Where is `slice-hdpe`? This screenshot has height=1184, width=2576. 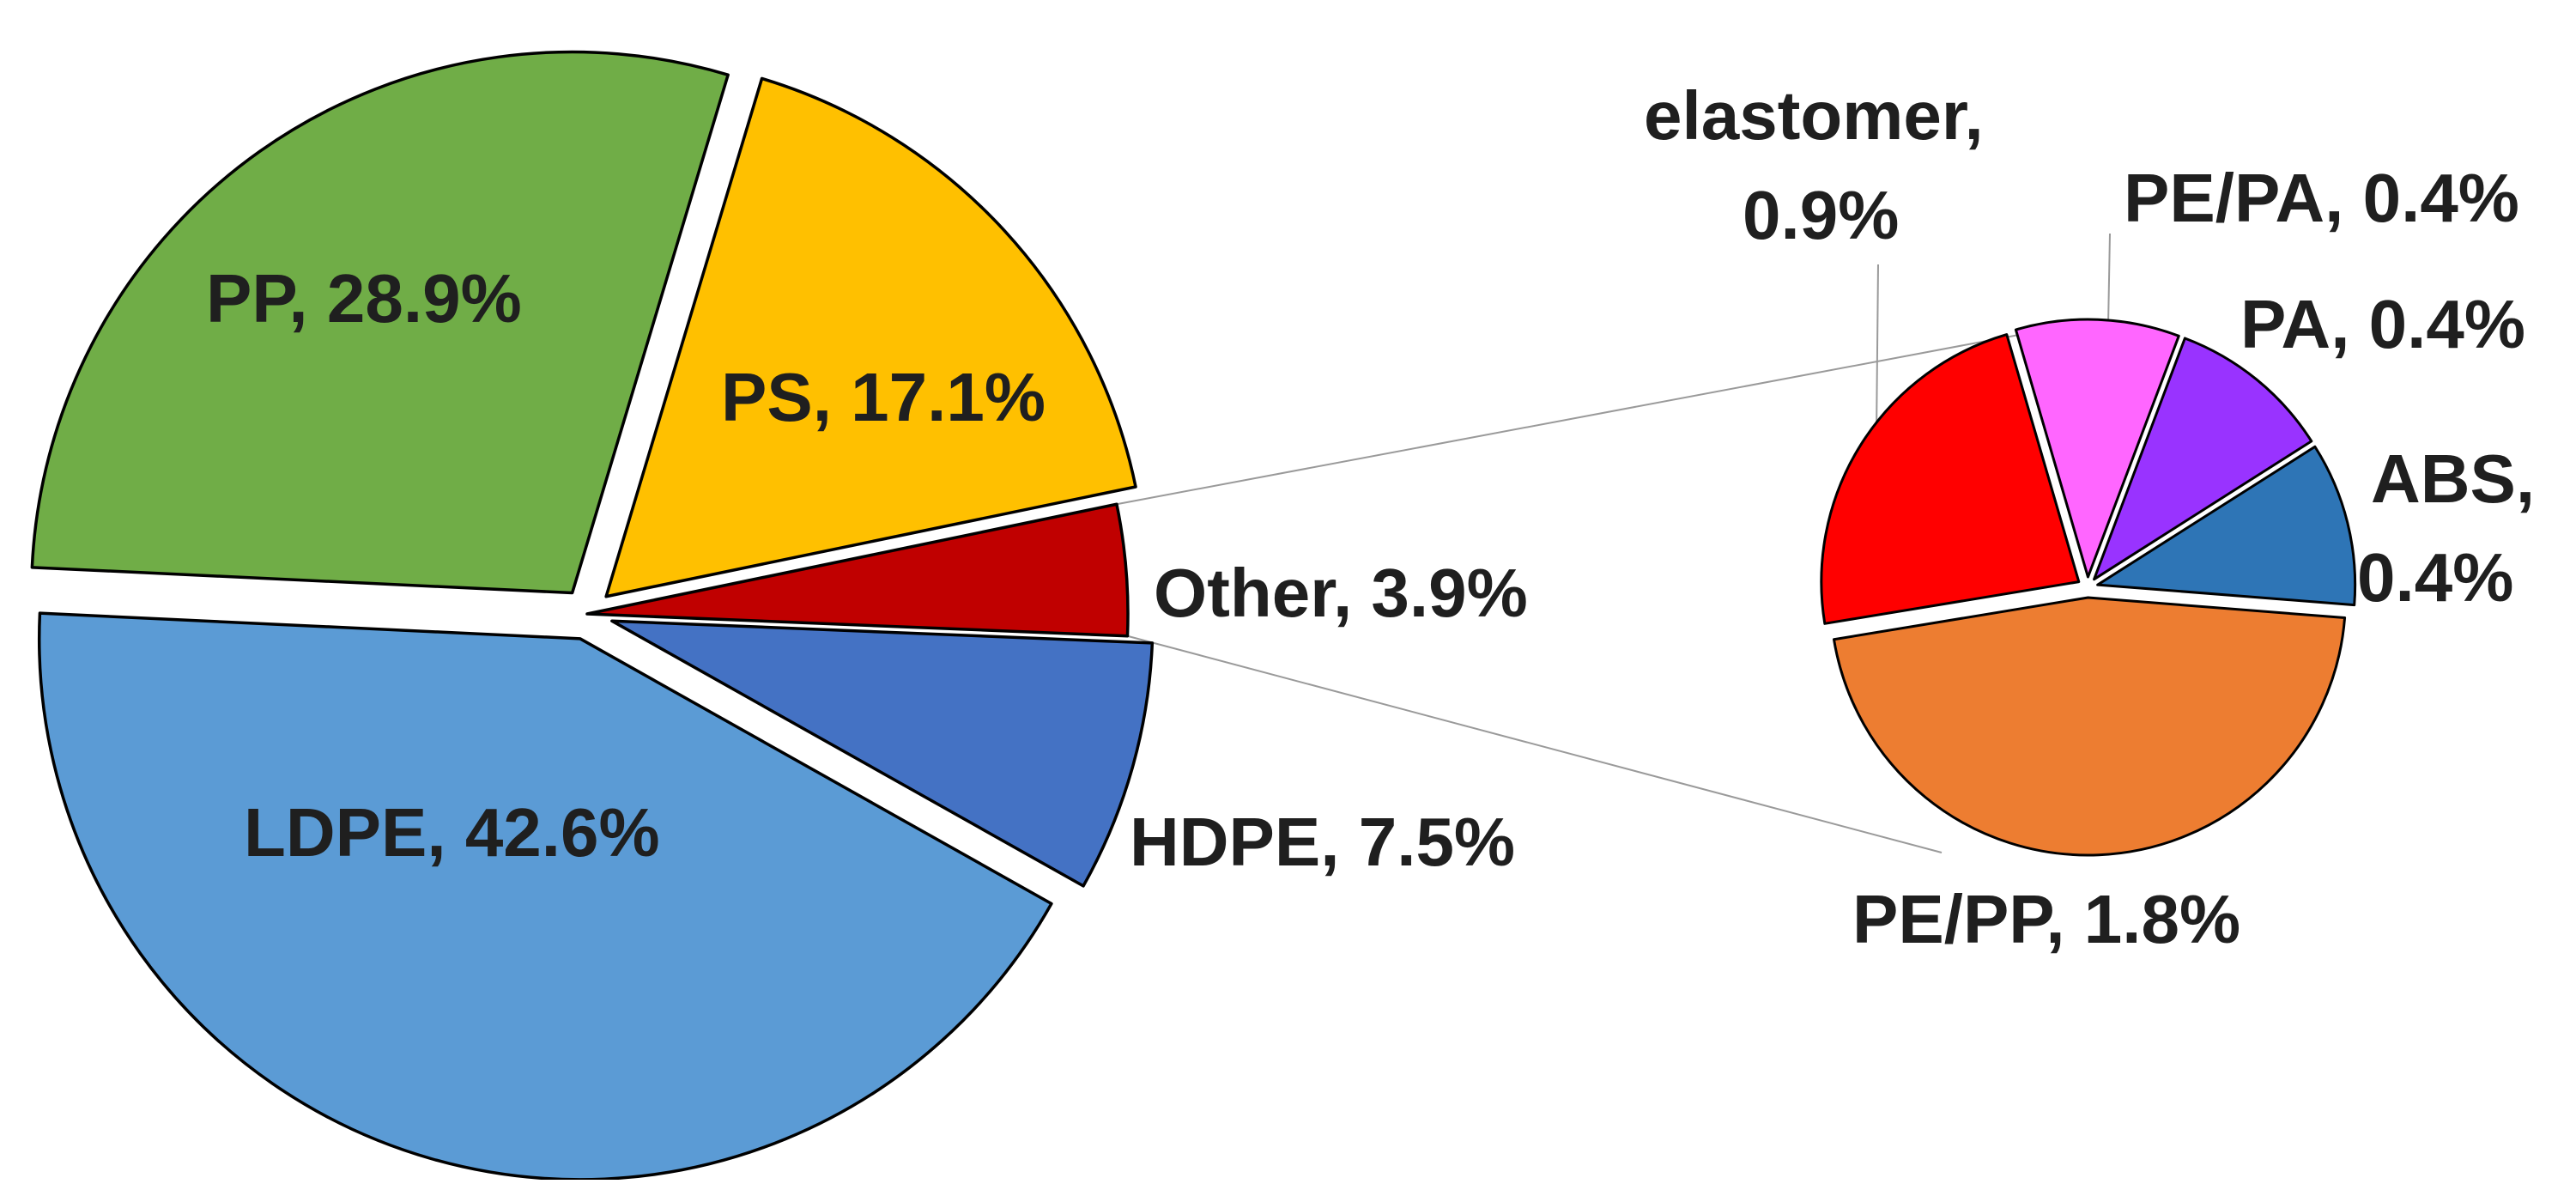 slice-hdpe is located at coordinates (882, 753).